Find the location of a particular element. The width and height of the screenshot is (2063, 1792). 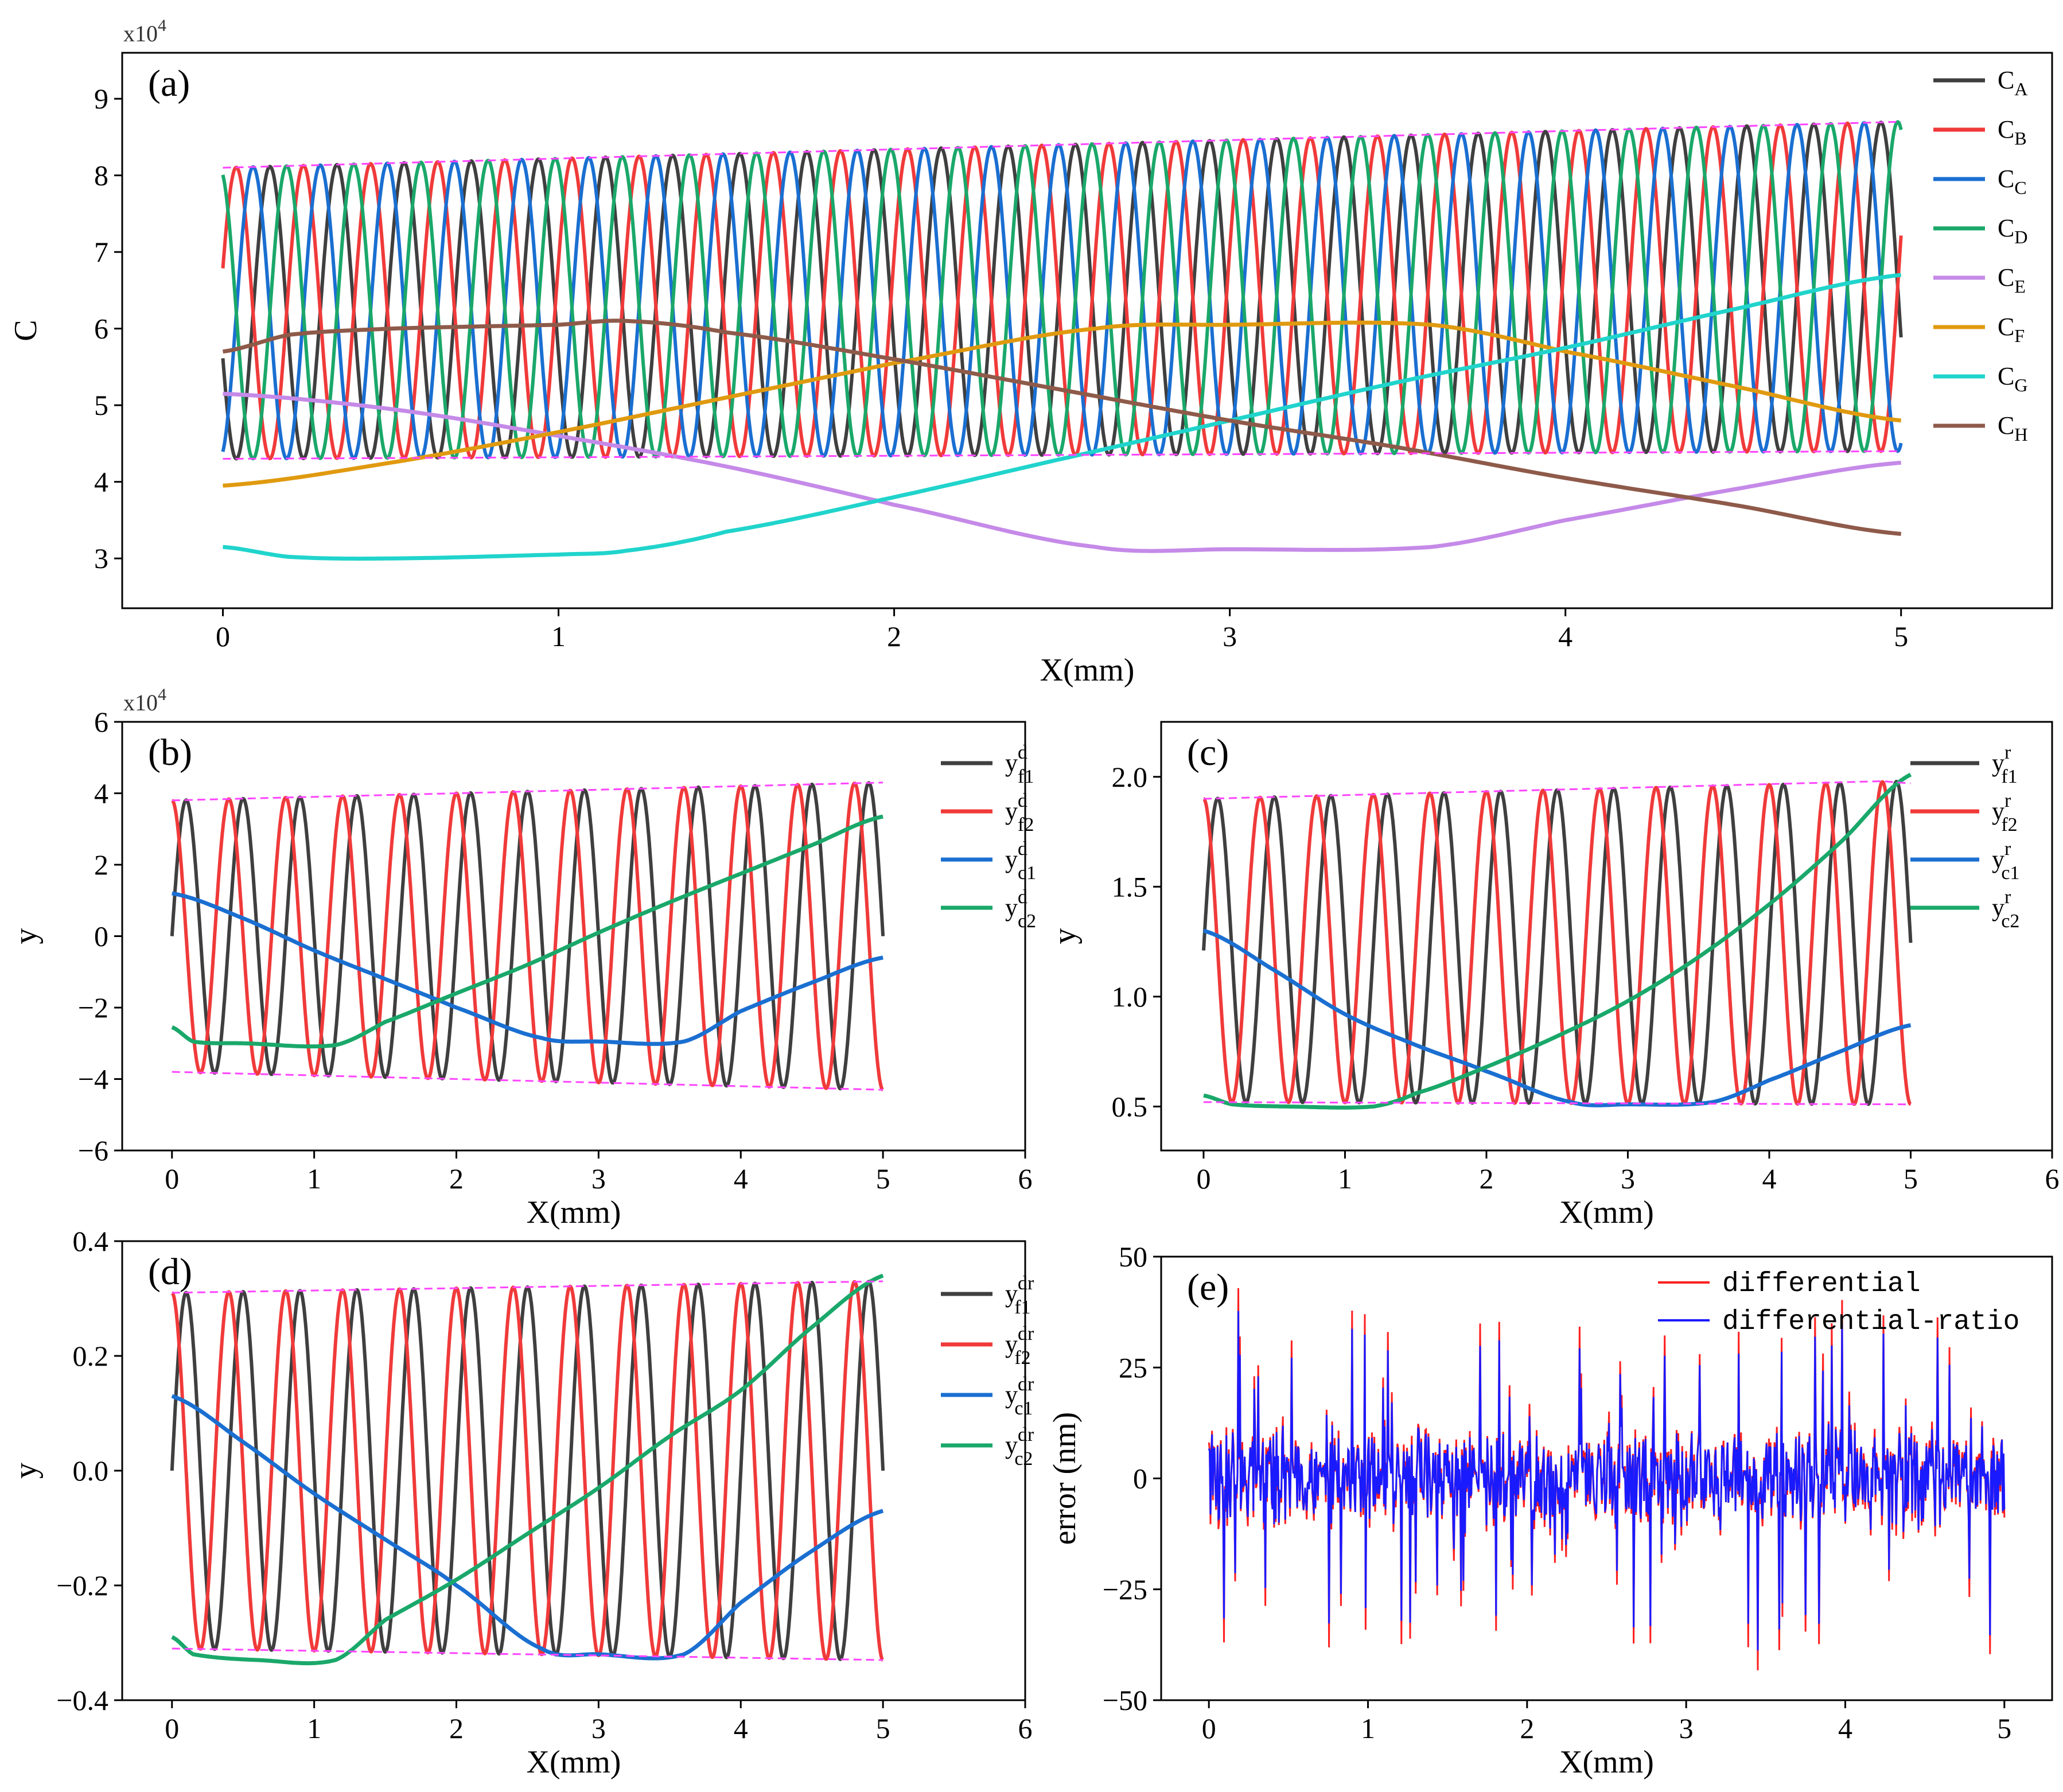

legend: differential differential-ratio is located at coordinates (1838, 1304).